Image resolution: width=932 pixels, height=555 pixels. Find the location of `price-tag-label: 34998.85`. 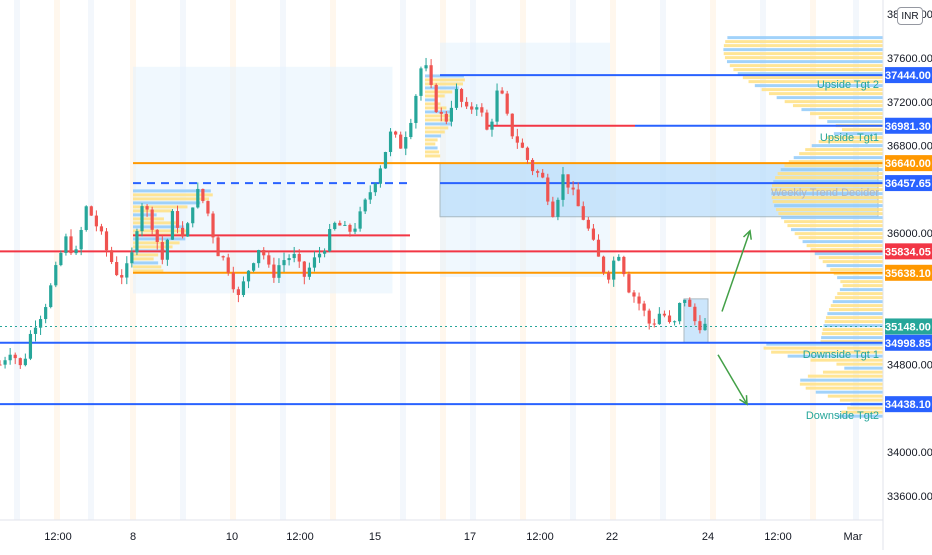

price-tag-label: 34998.85 is located at coordinates (908, 344).